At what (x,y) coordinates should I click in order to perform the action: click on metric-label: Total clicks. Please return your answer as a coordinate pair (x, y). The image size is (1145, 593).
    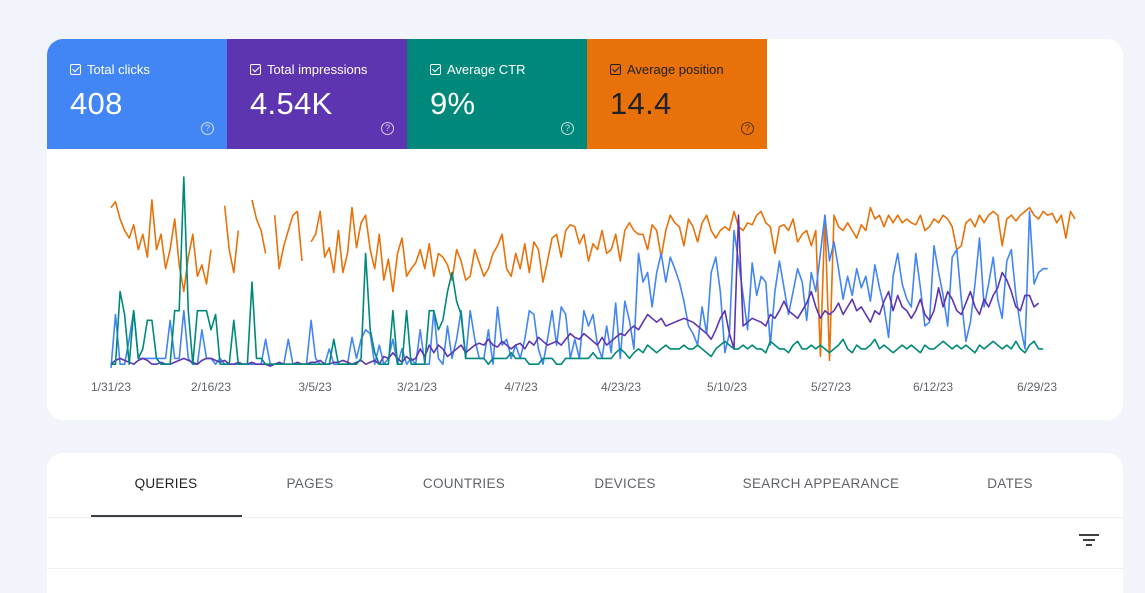
    Looking at the image, I should click on (118, 69).